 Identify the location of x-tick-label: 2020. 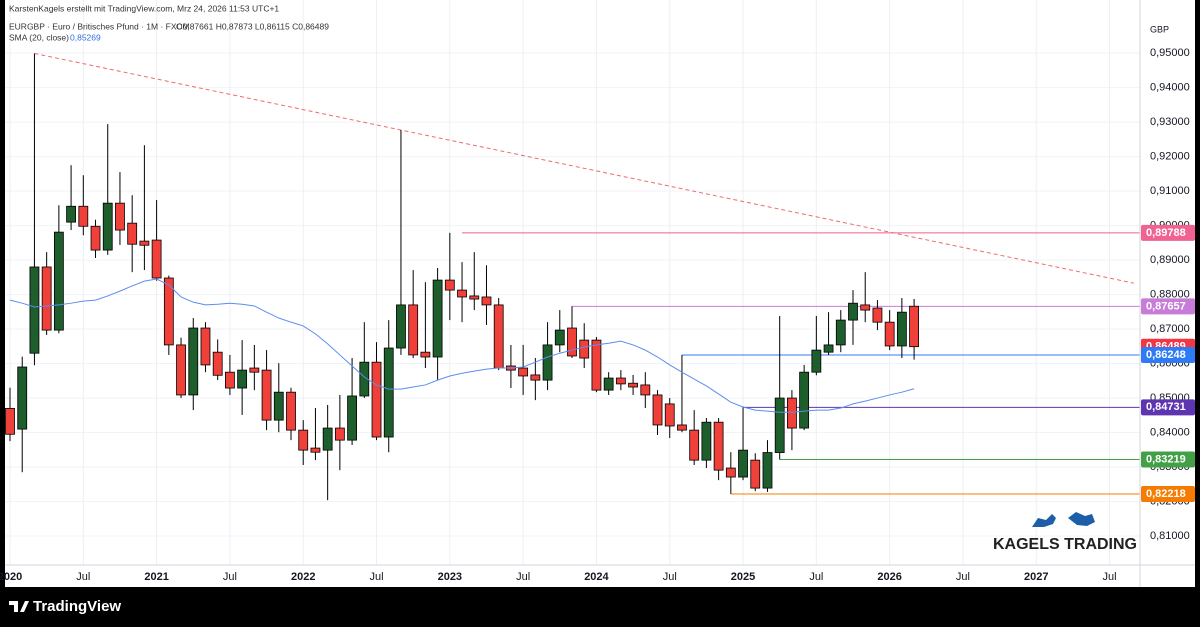
(11, 577).